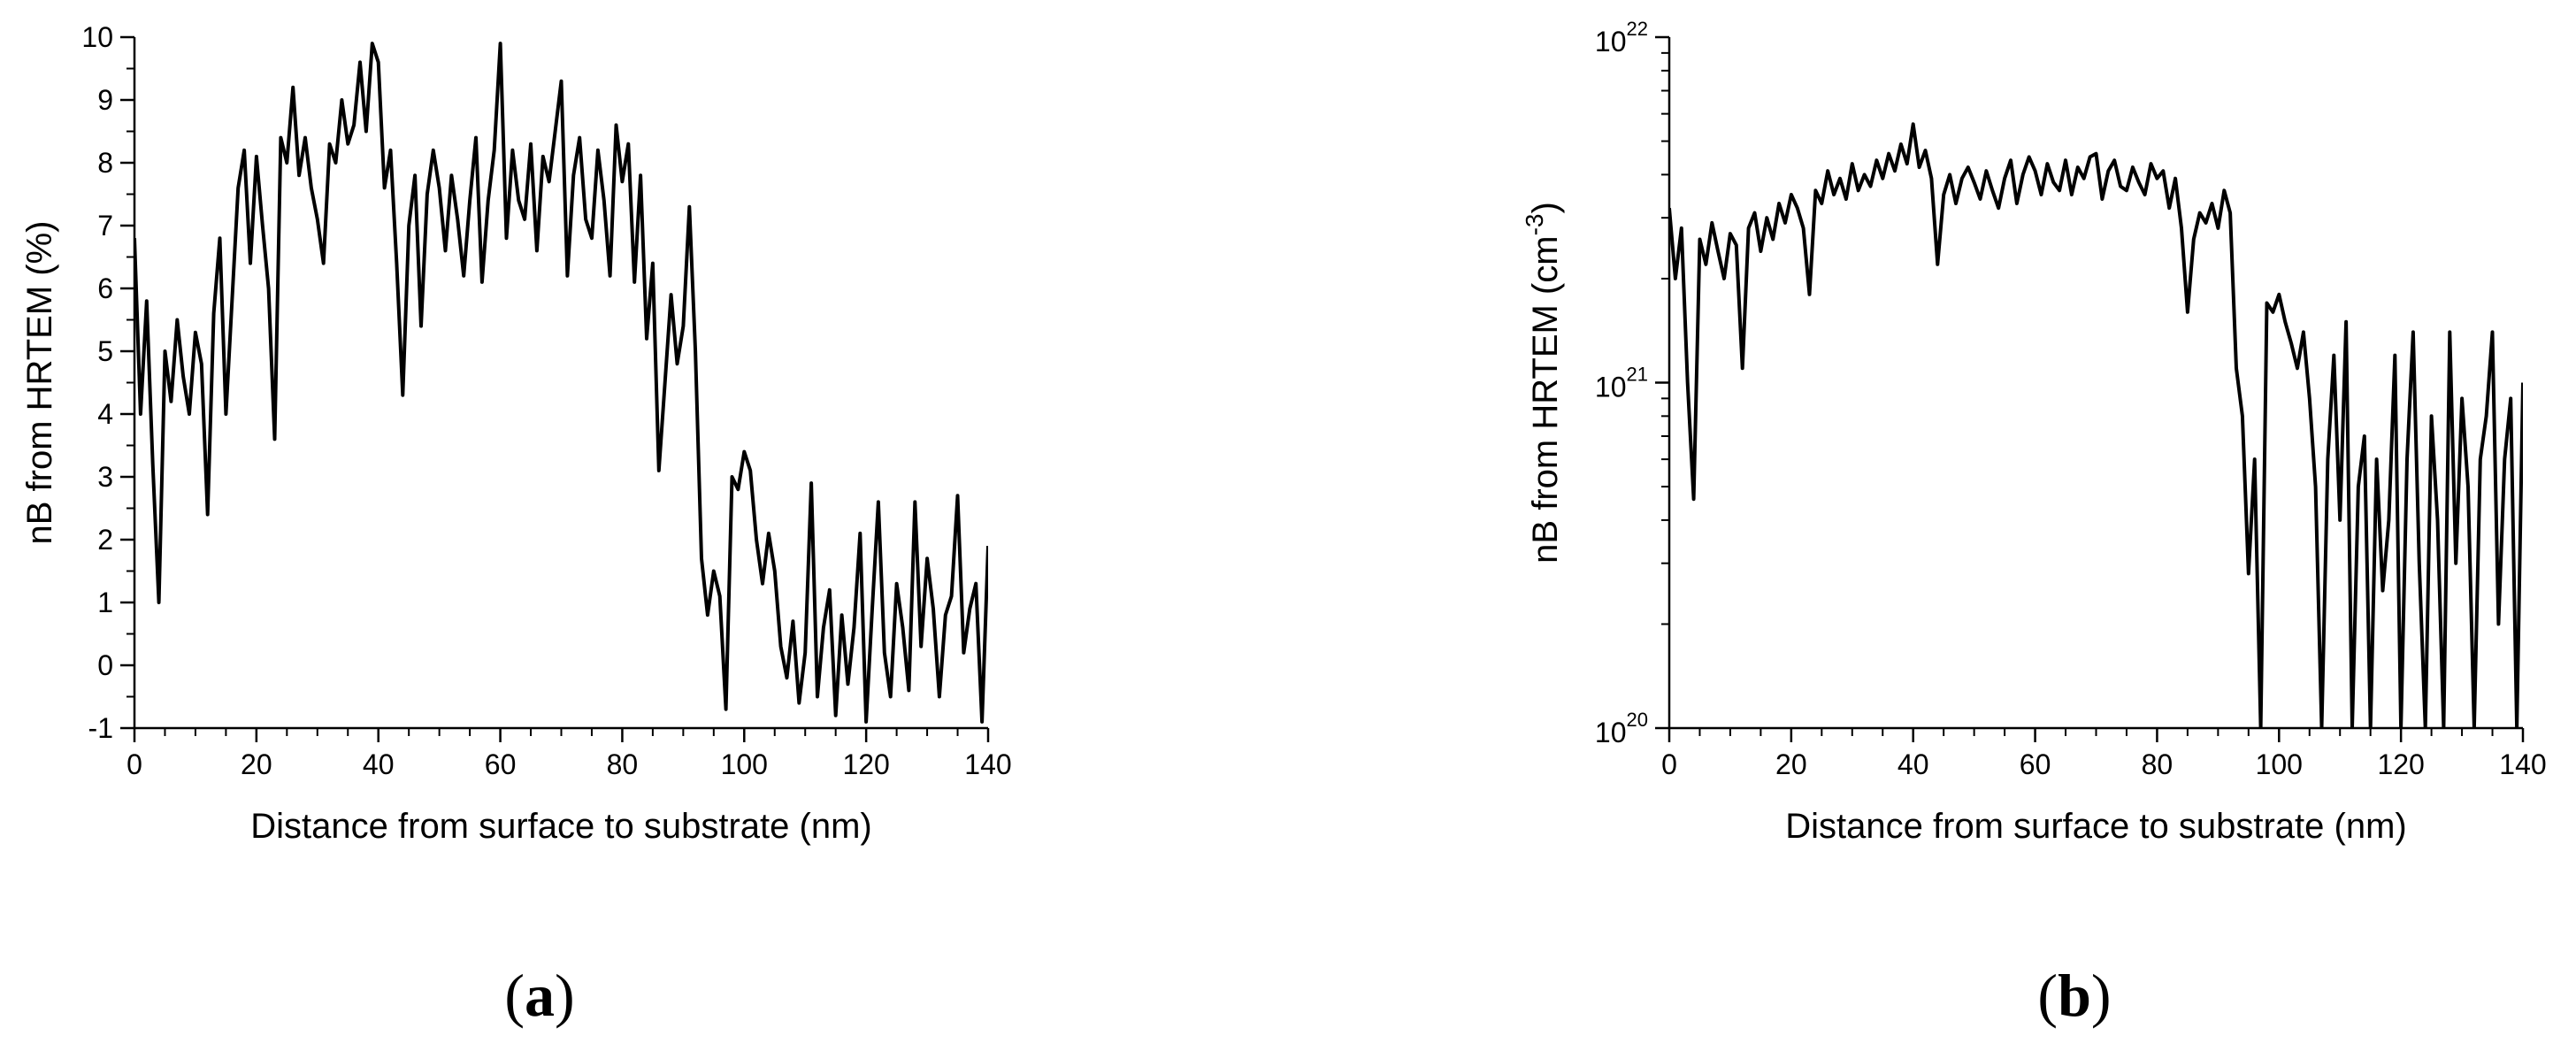 This screenshot has height=1051, width=2576. I want to click on x-tick-label-b-0: 0, so click(1669, 764).